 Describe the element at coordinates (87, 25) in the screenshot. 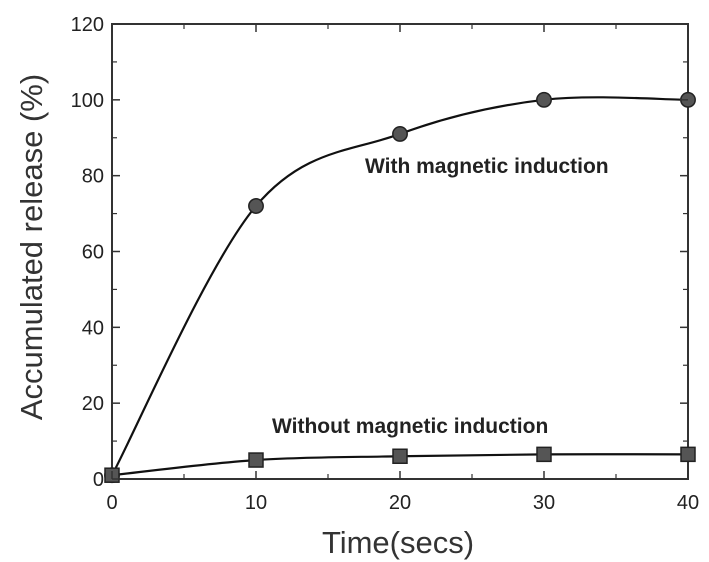

I see `y-tick-label: 120` at that location.